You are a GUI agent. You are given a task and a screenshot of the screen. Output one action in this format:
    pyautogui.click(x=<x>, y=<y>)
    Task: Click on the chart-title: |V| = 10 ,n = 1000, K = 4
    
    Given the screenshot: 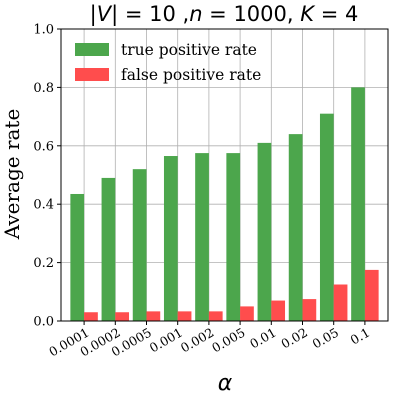 What is the action you would take?
    pyautogui.click(x=224, y=14)
    